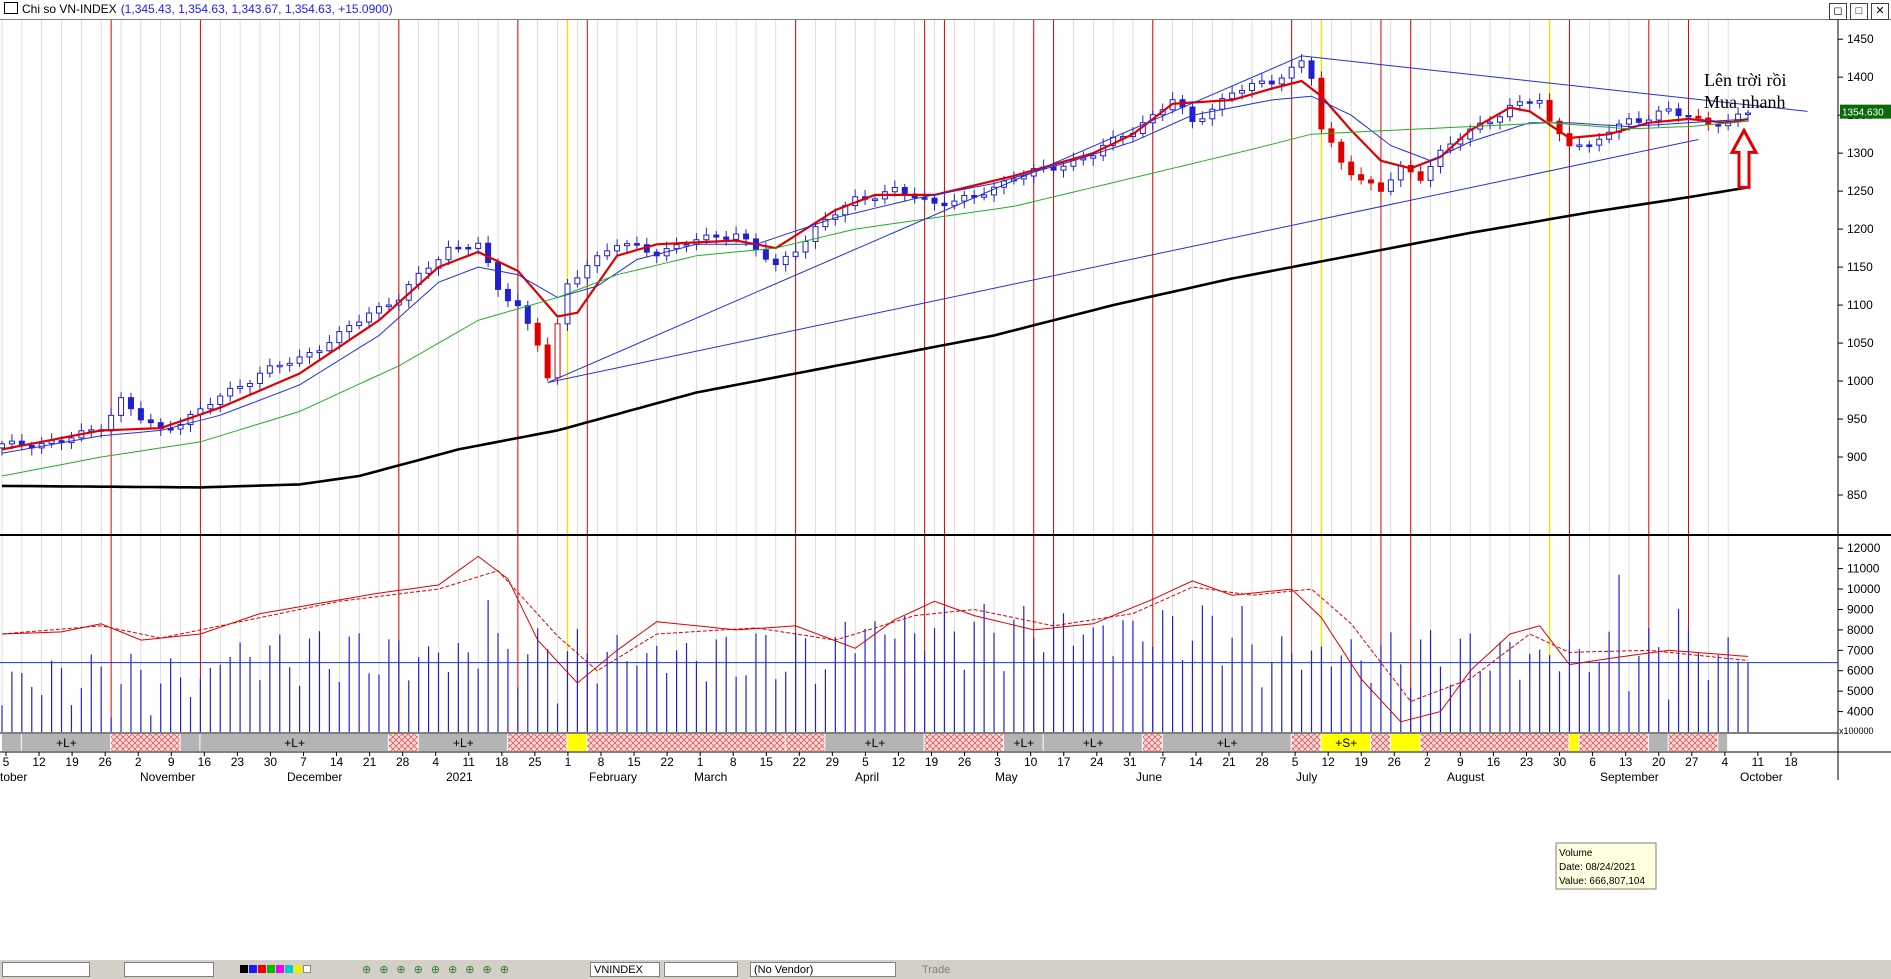 Image resolution: width=1891 pixels, height=979 pixels. What do you see at coordinates (6, 762) in the screenshot?
I see `date-tick-label: 5` at bounding box center [6, 762].